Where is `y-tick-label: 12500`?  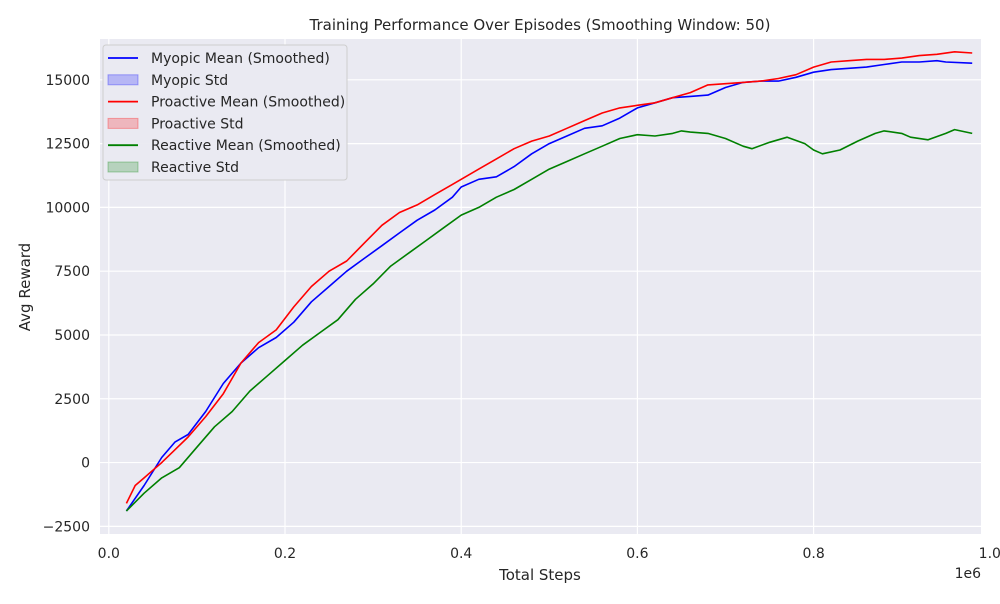
y-tick-label: 12500 is located at coordinates (67, 145).